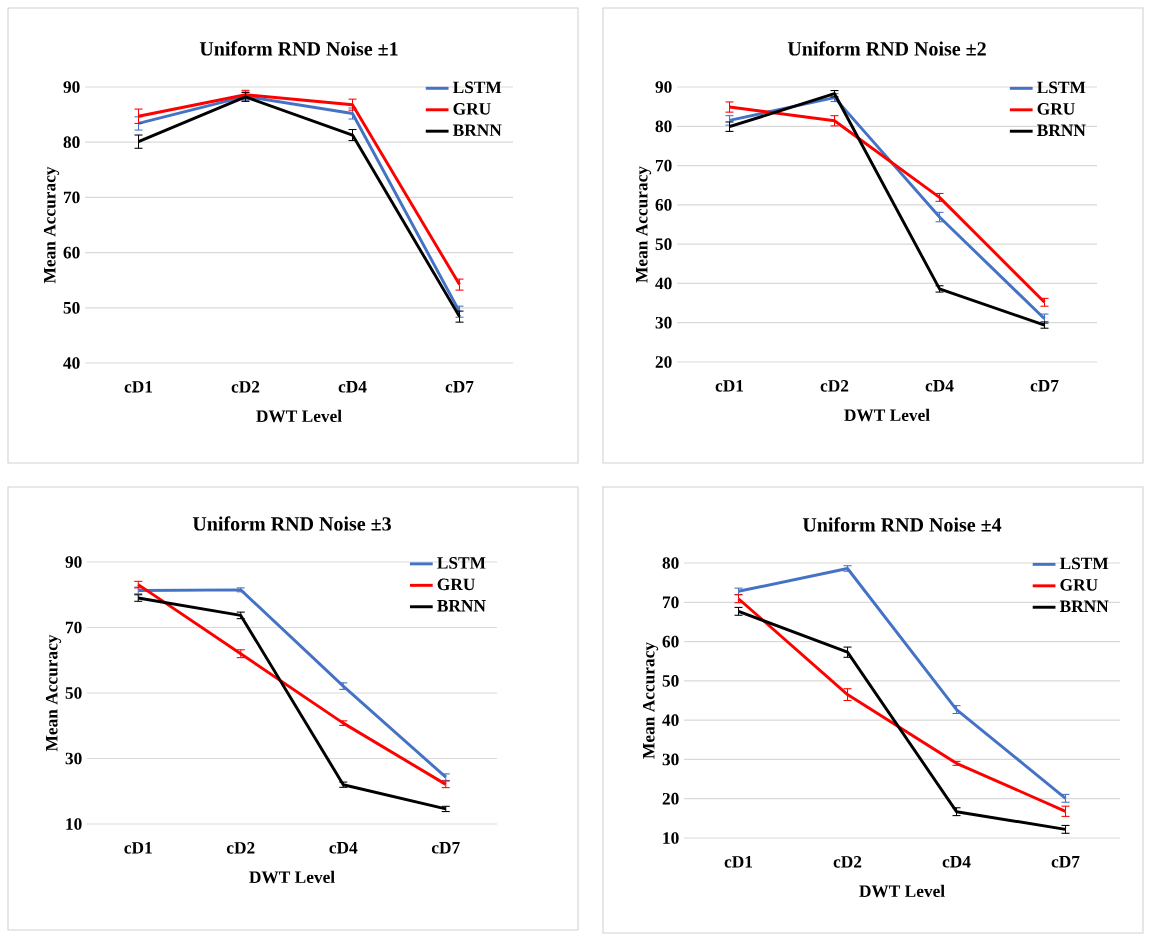 This screenshot has height=936, width=1151. What do you see at coordinates (886, 48) in the screenshot?
I see `chart-title: Uniform RND Noise ±2` at bounding box center [886, 48].